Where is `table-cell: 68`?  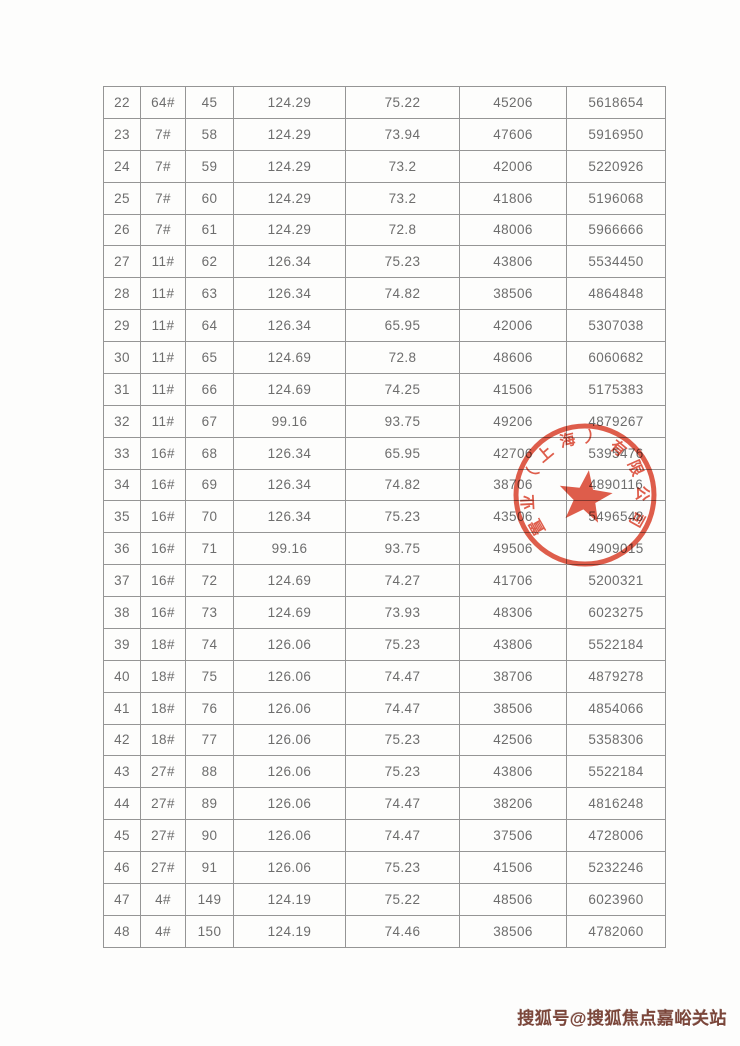 table-cell: 68 is located at coordinates (209, 453).